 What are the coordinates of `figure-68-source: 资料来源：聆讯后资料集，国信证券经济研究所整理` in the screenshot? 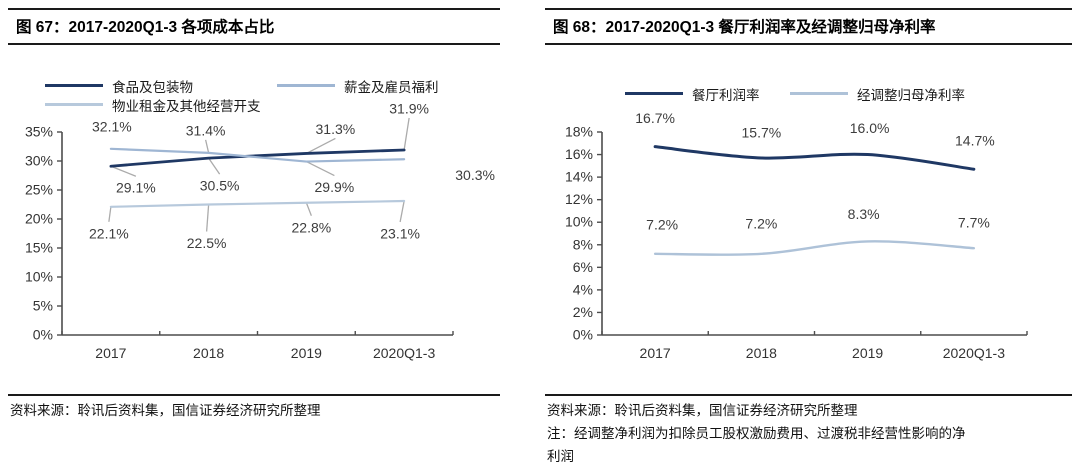 It's located at (702, 410).